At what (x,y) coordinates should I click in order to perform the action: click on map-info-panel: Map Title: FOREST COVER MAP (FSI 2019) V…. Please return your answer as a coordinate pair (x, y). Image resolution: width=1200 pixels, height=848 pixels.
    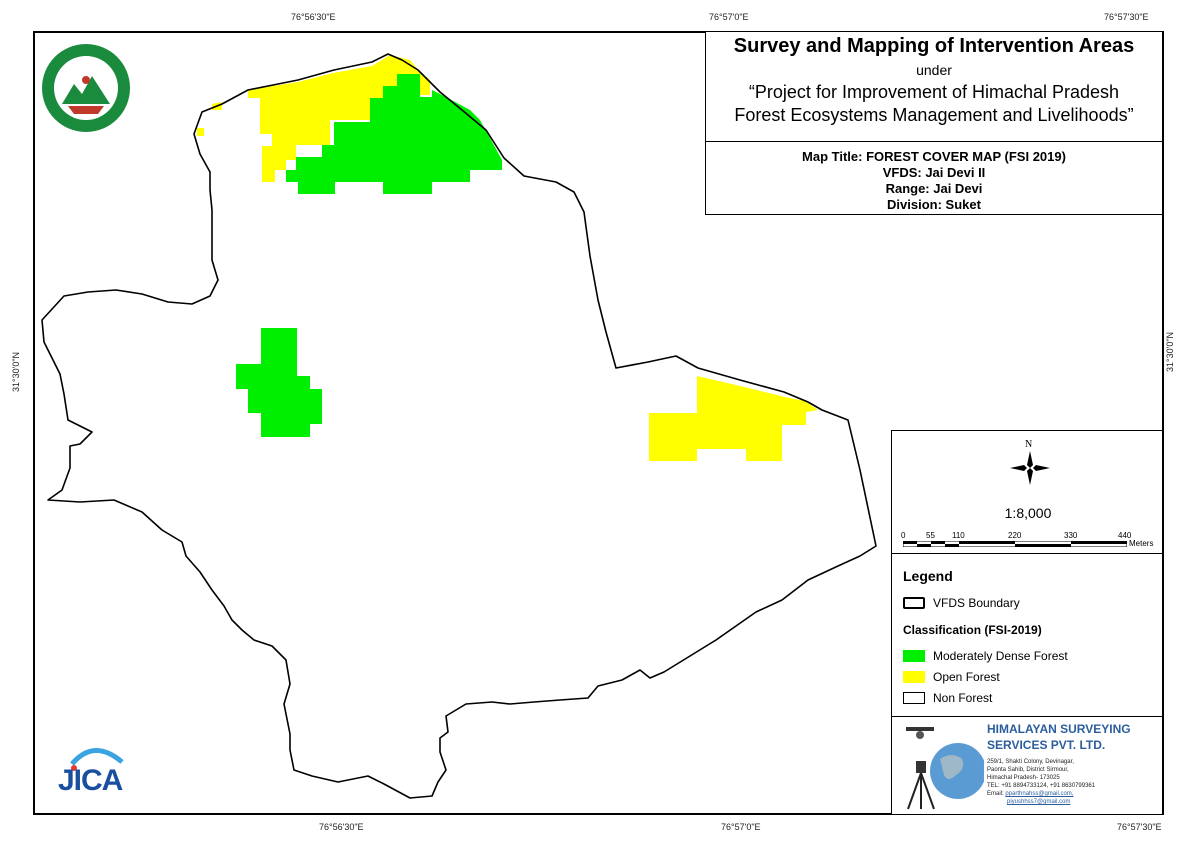
    Looking at the image, I should click on (934, 178).